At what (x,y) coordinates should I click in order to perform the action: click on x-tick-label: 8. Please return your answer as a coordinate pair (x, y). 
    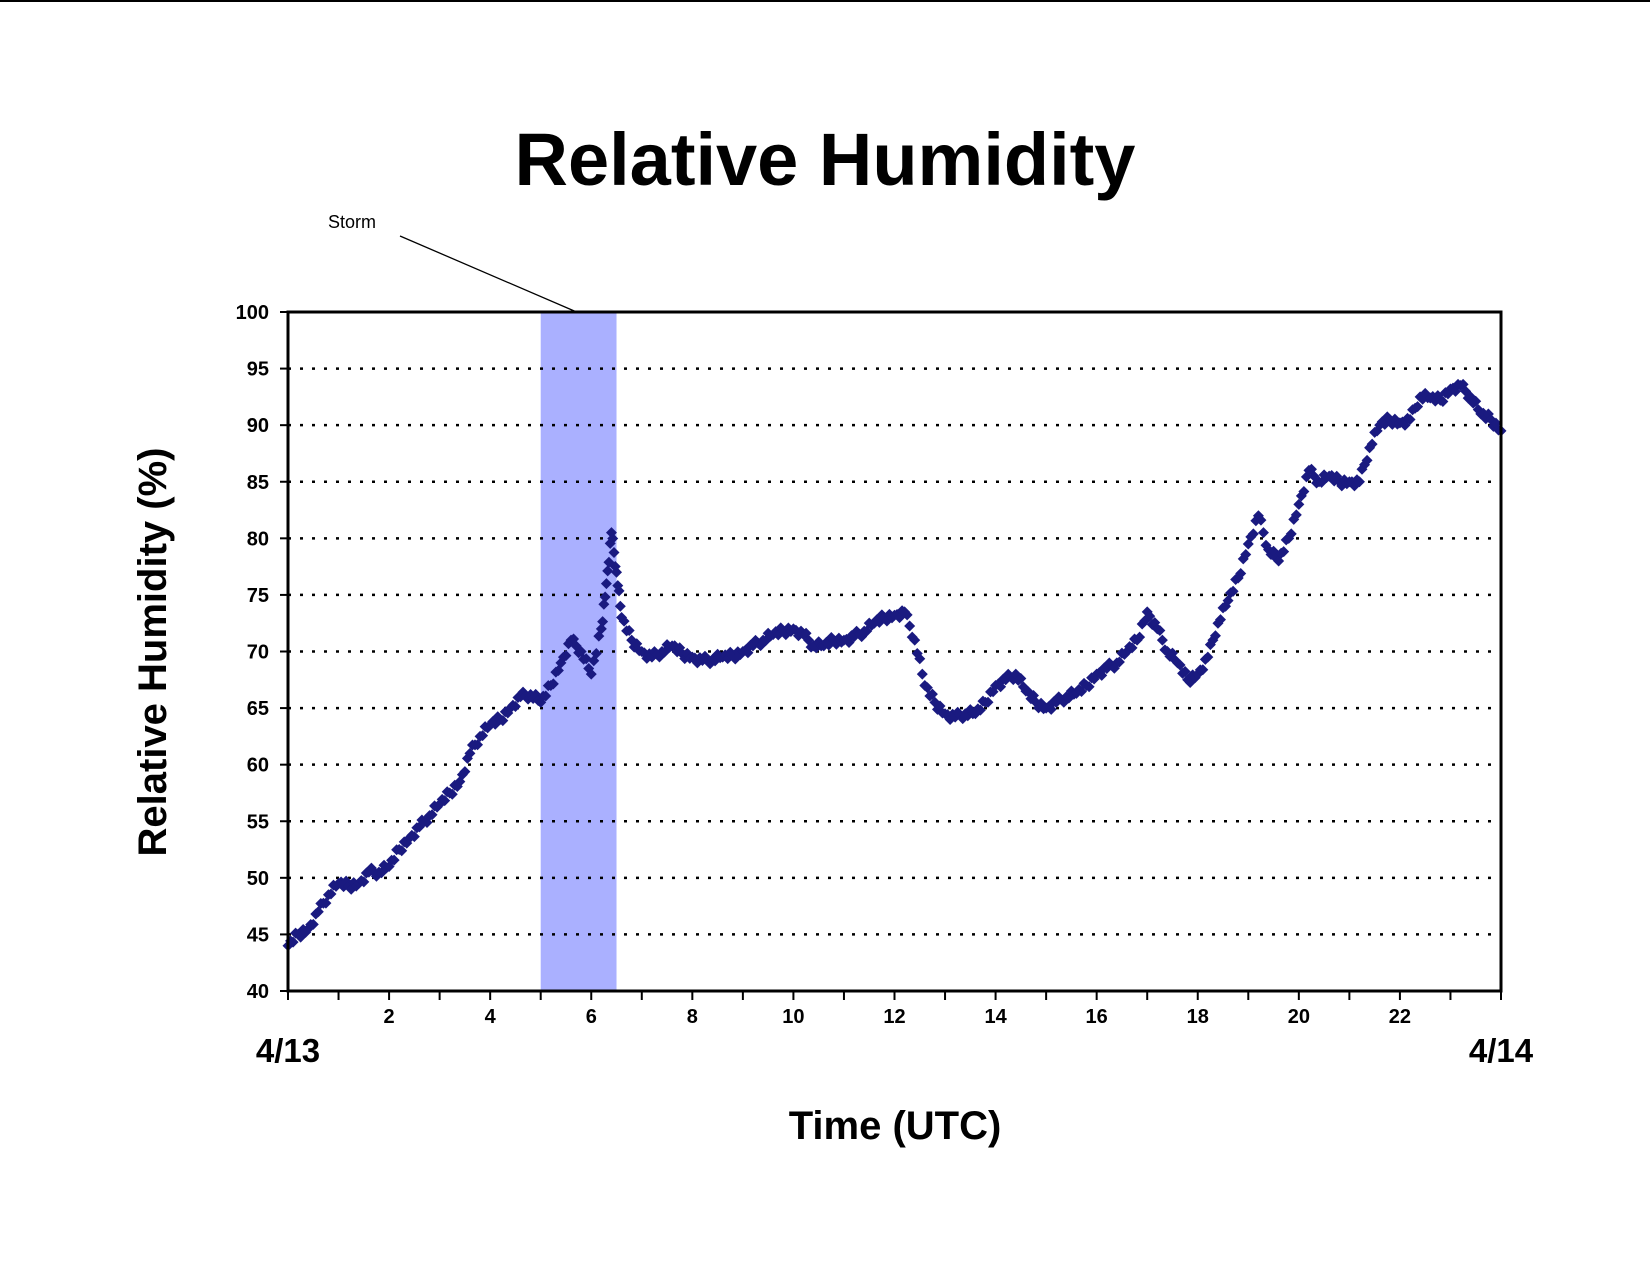
    Looking at the image, I should click on (692, 1017).